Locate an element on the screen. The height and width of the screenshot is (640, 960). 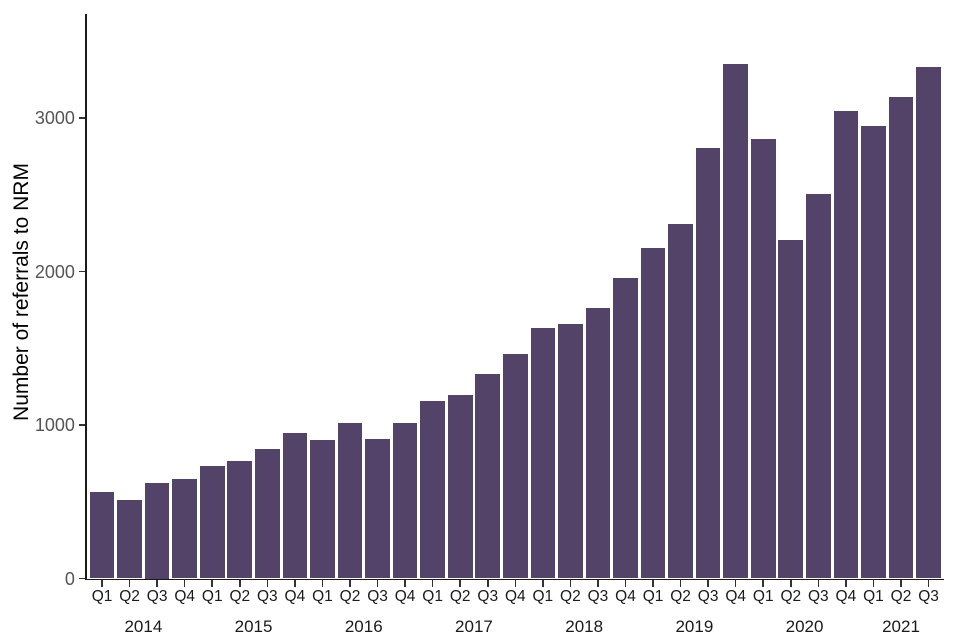
bar-2016-Q3 is located at coordinates (377, 508).